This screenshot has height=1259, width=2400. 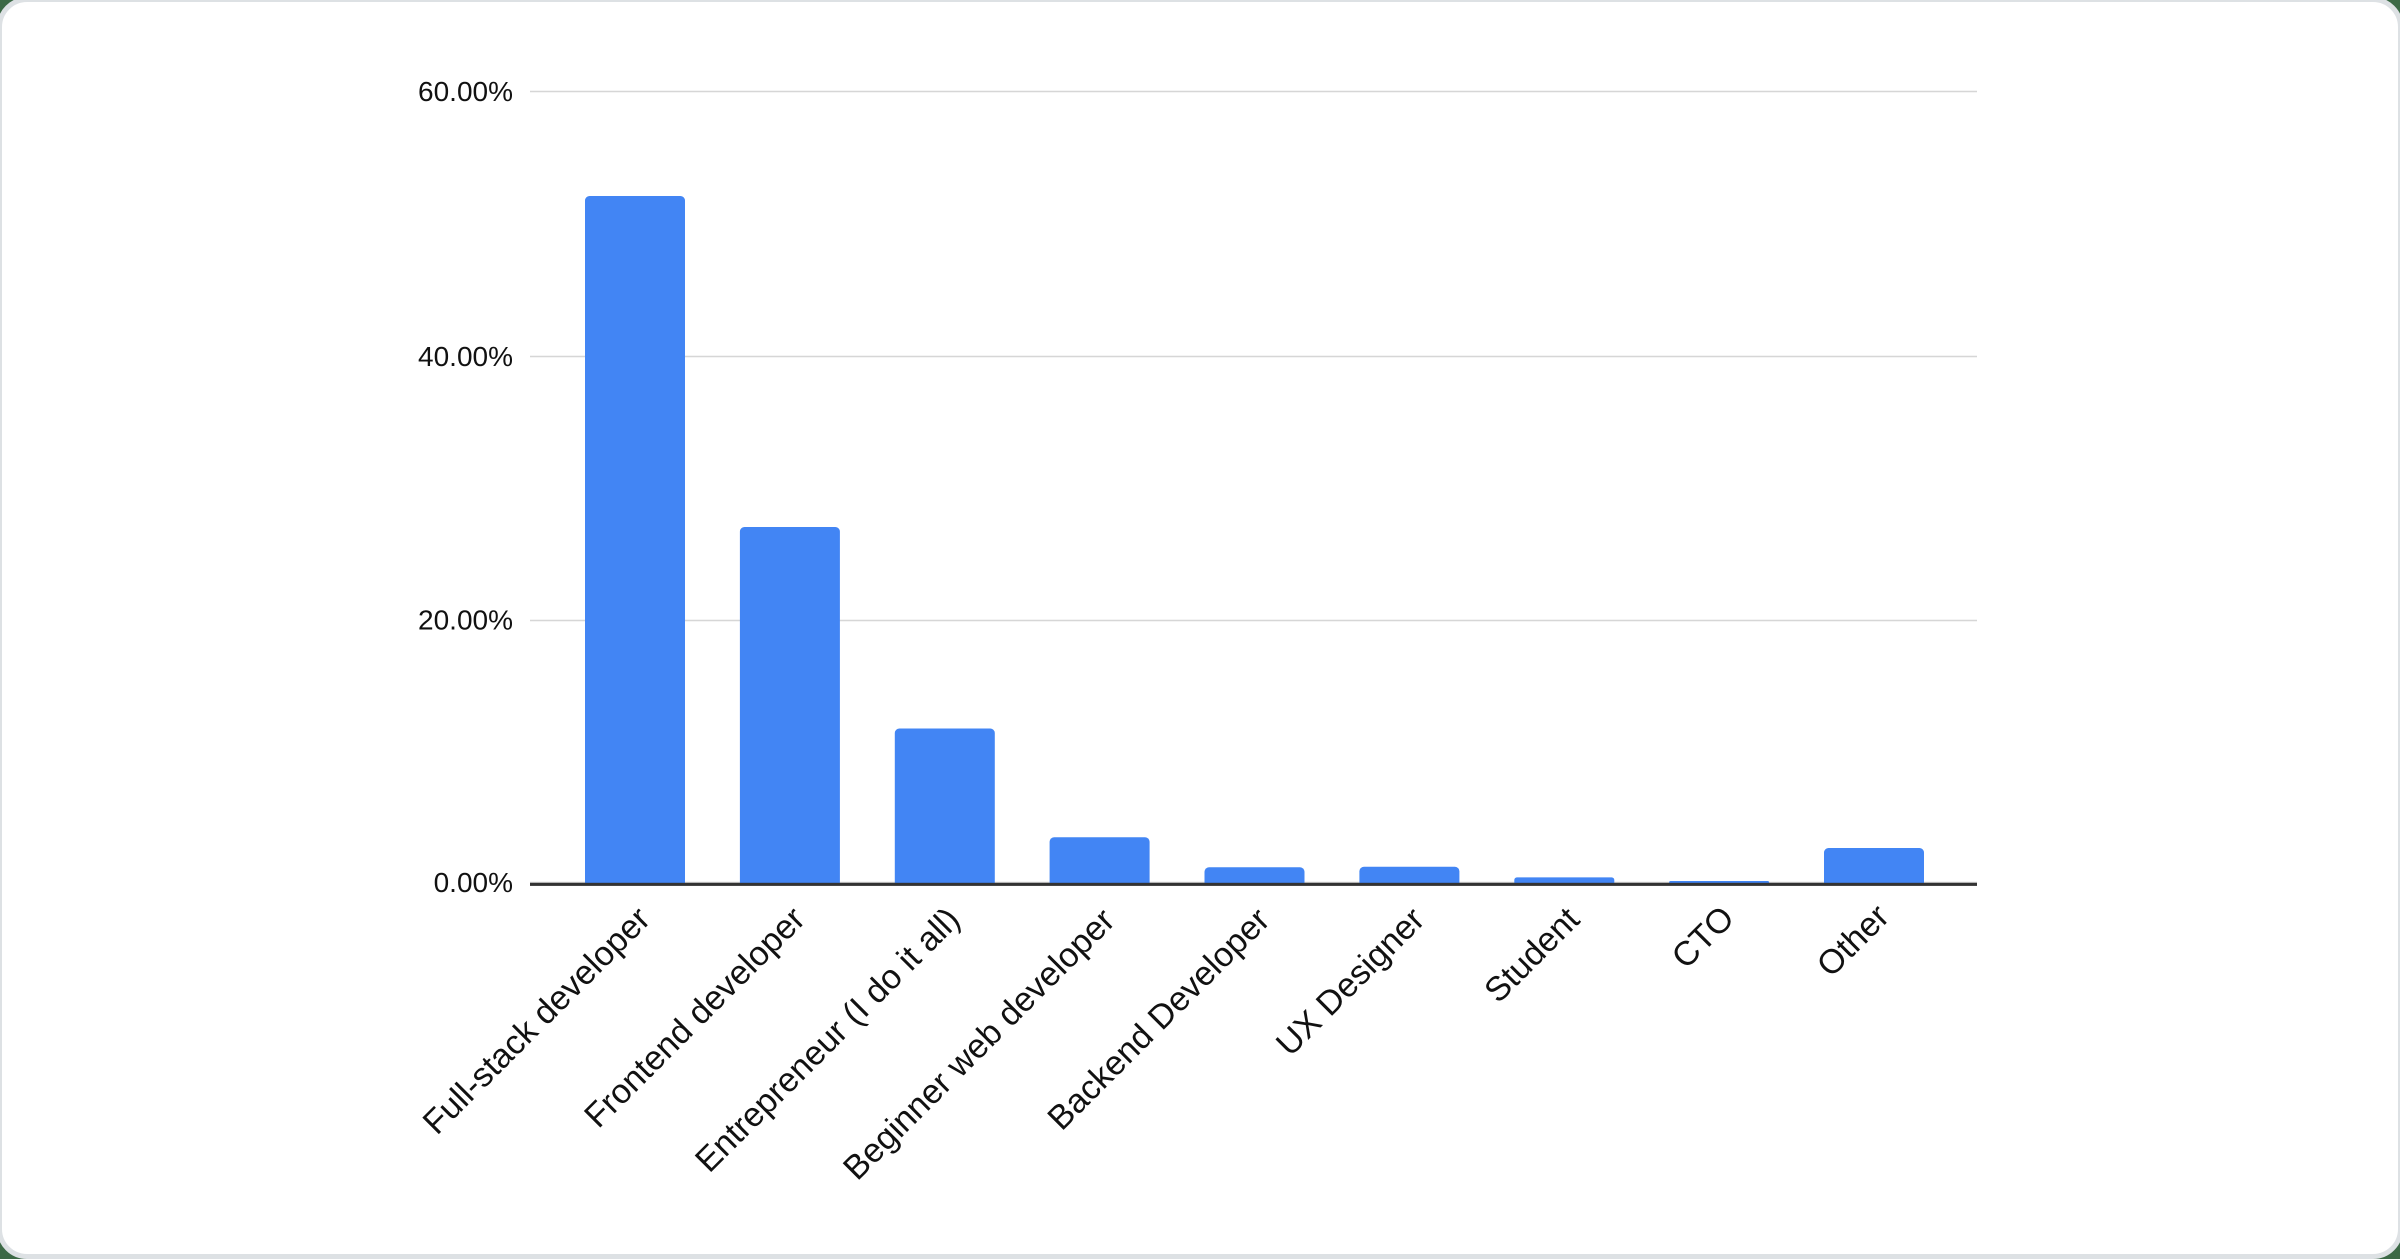 What do you see at coordinates (1350, 981) in the screenshot?
I see `svg-text: UX Designer` at bounding box center [1350, 981].